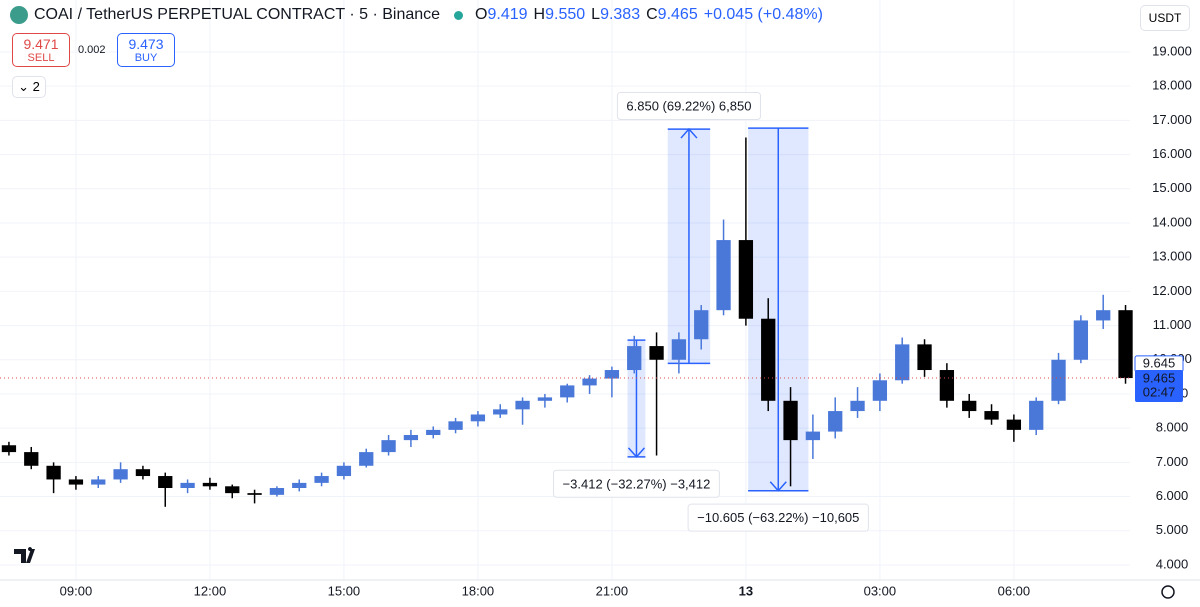  I want to click on last-price-label: 9.465, so click(1159, 377).